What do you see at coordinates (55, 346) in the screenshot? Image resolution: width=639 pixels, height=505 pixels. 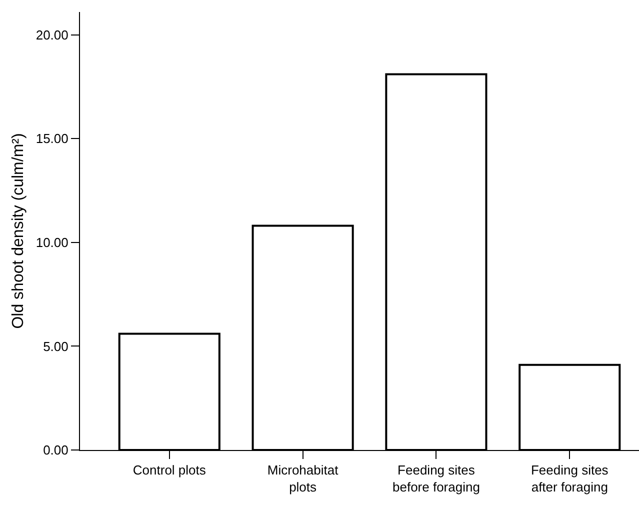 I see `y-tick-label: 5.00` at bounding box center [55, 346].